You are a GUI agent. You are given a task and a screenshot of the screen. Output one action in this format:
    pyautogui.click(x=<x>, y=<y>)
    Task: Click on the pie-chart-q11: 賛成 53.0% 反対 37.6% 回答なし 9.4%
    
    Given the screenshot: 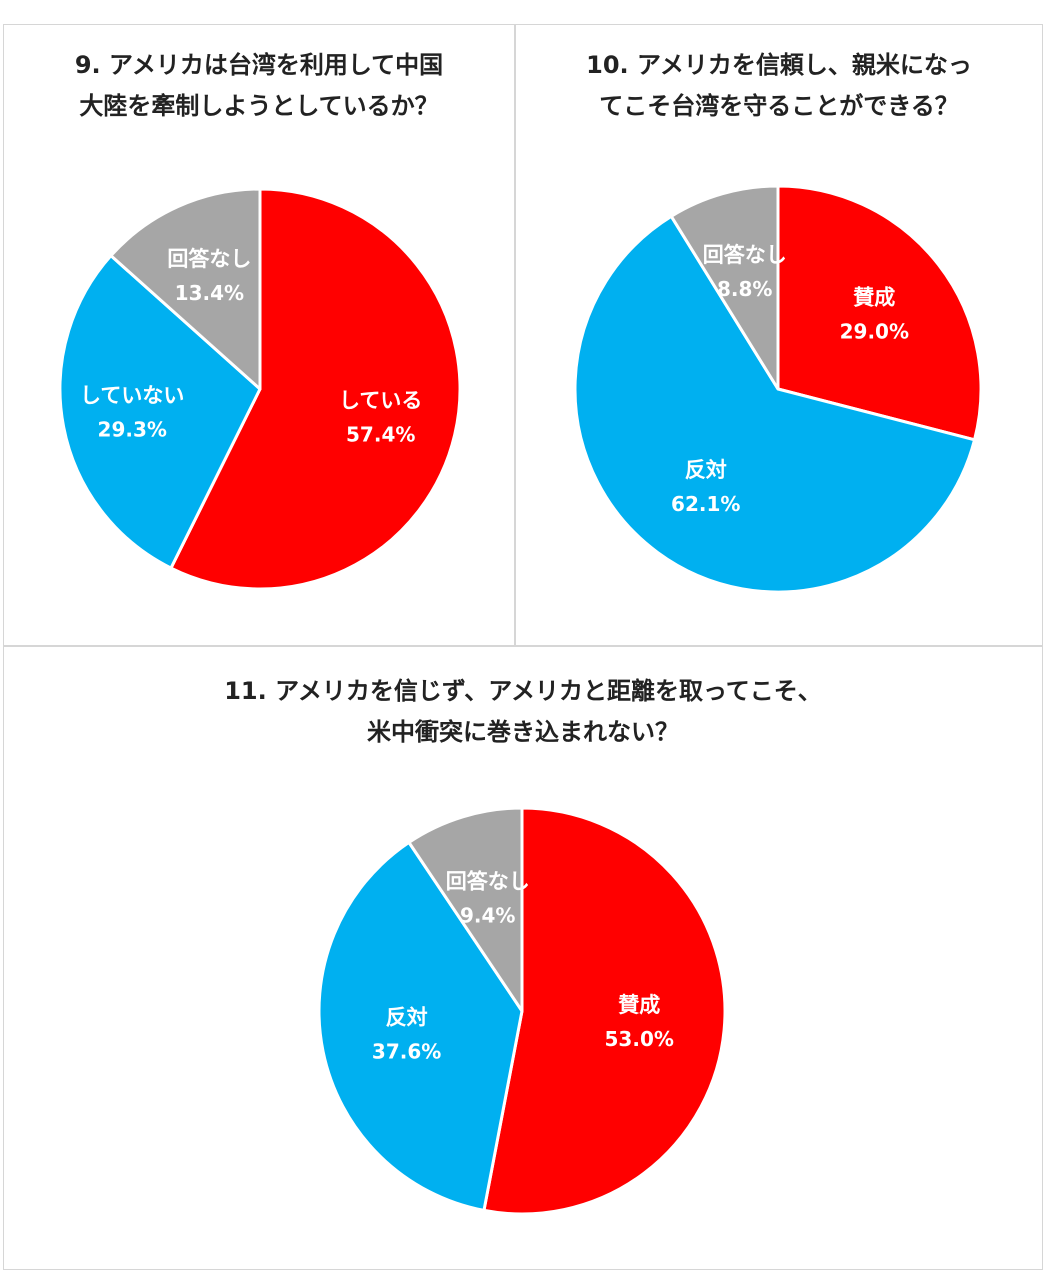 What is the action you would take?
    pyautogui.click(x=522, y=1011)
    